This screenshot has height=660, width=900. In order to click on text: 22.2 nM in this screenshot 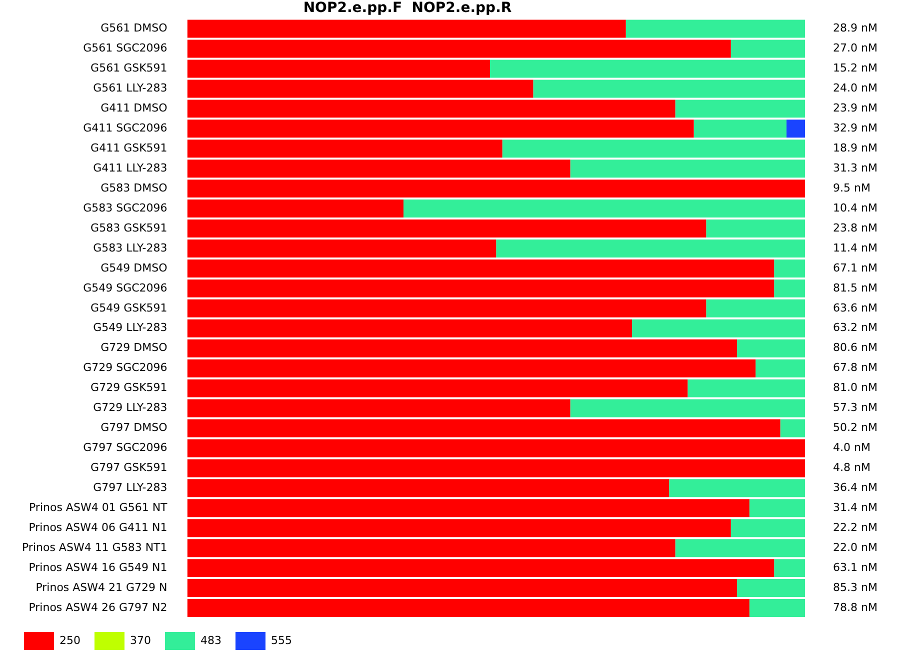, I will do `click(855, 527)`.